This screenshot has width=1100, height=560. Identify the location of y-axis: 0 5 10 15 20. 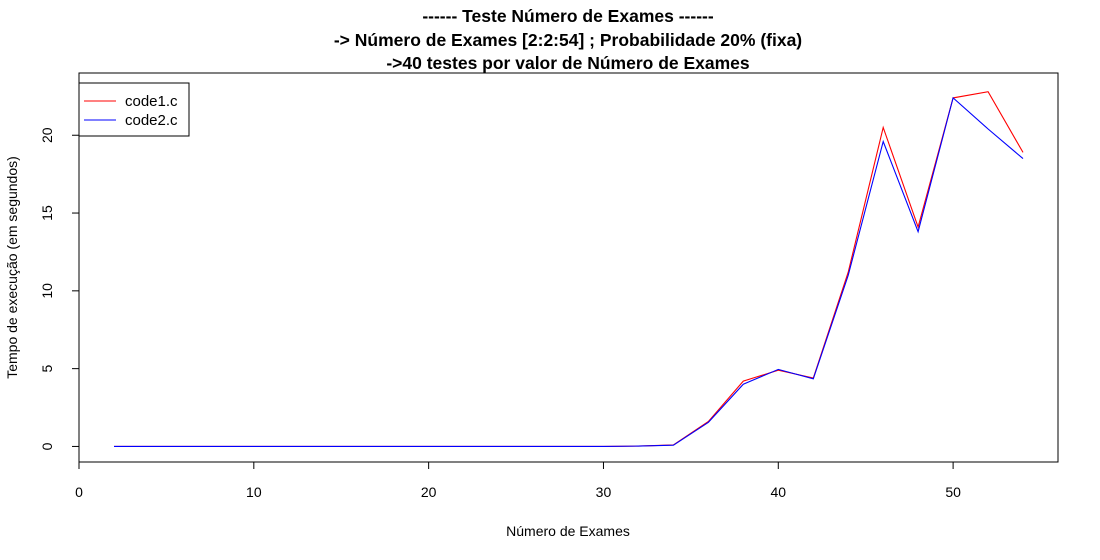
(59, 288).